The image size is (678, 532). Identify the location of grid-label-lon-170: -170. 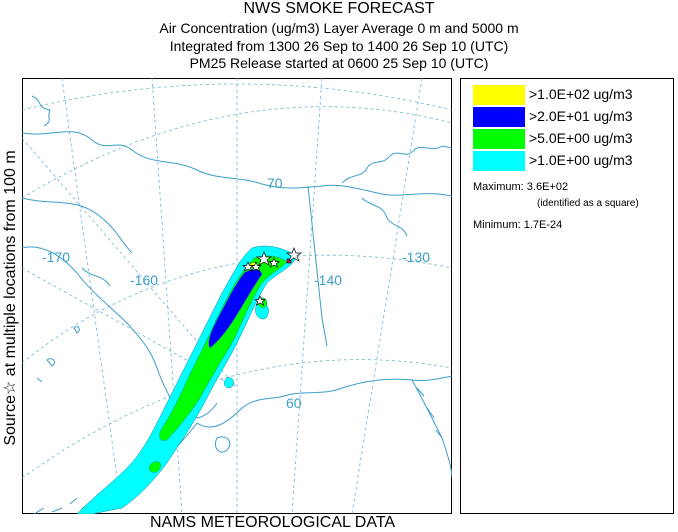
(56, 257).